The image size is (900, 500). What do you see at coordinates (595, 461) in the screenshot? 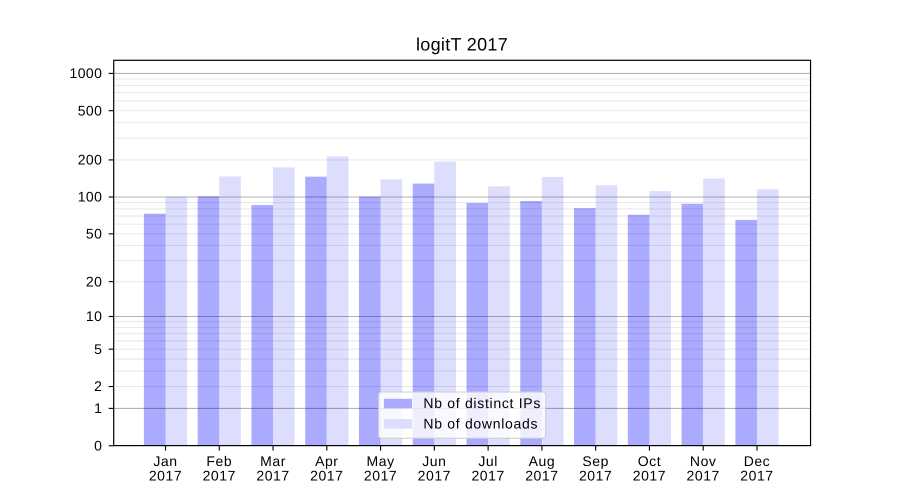
I see `svg-text: Sep` at bounding box center [595, 461].